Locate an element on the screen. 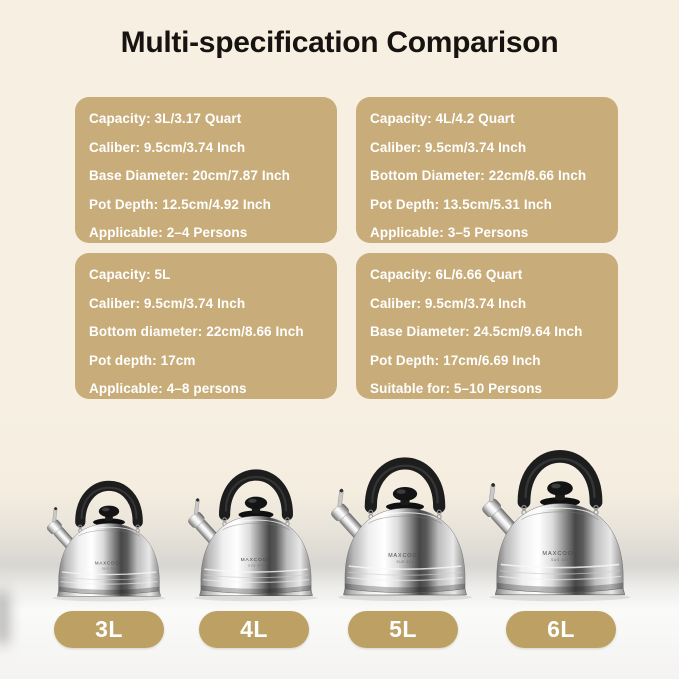 Image resolution: width=679 pixels, height=679 pixels. spec-line: Capacity: 4L/4.2 Quart is located at coordinates (442, 118).